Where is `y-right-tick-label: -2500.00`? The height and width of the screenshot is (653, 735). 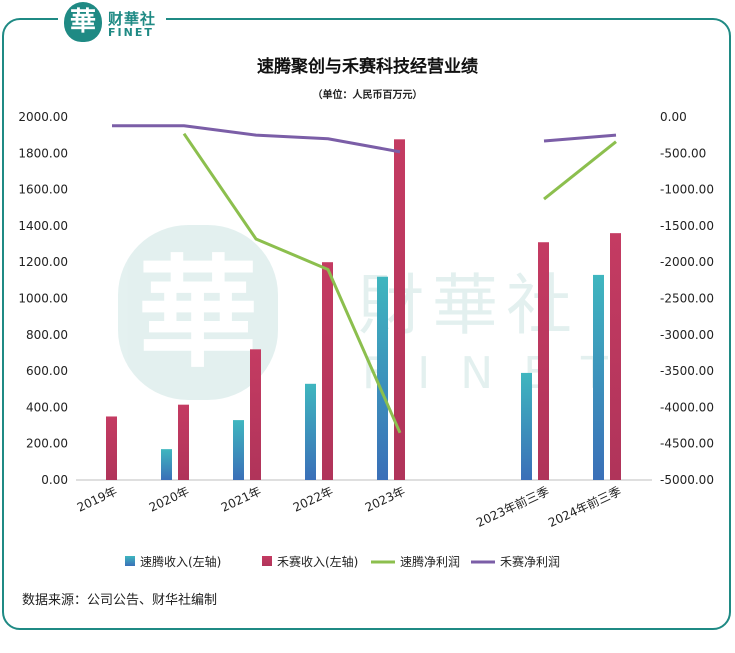 y-right-tick-label: -2500.00 is located at coordinates (687, 299).